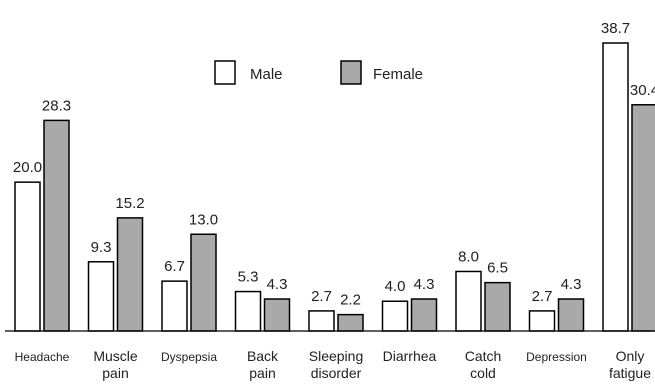 The image size is (655, 388). I want to click on category-label-7-0: Depression, so click(556, 357).